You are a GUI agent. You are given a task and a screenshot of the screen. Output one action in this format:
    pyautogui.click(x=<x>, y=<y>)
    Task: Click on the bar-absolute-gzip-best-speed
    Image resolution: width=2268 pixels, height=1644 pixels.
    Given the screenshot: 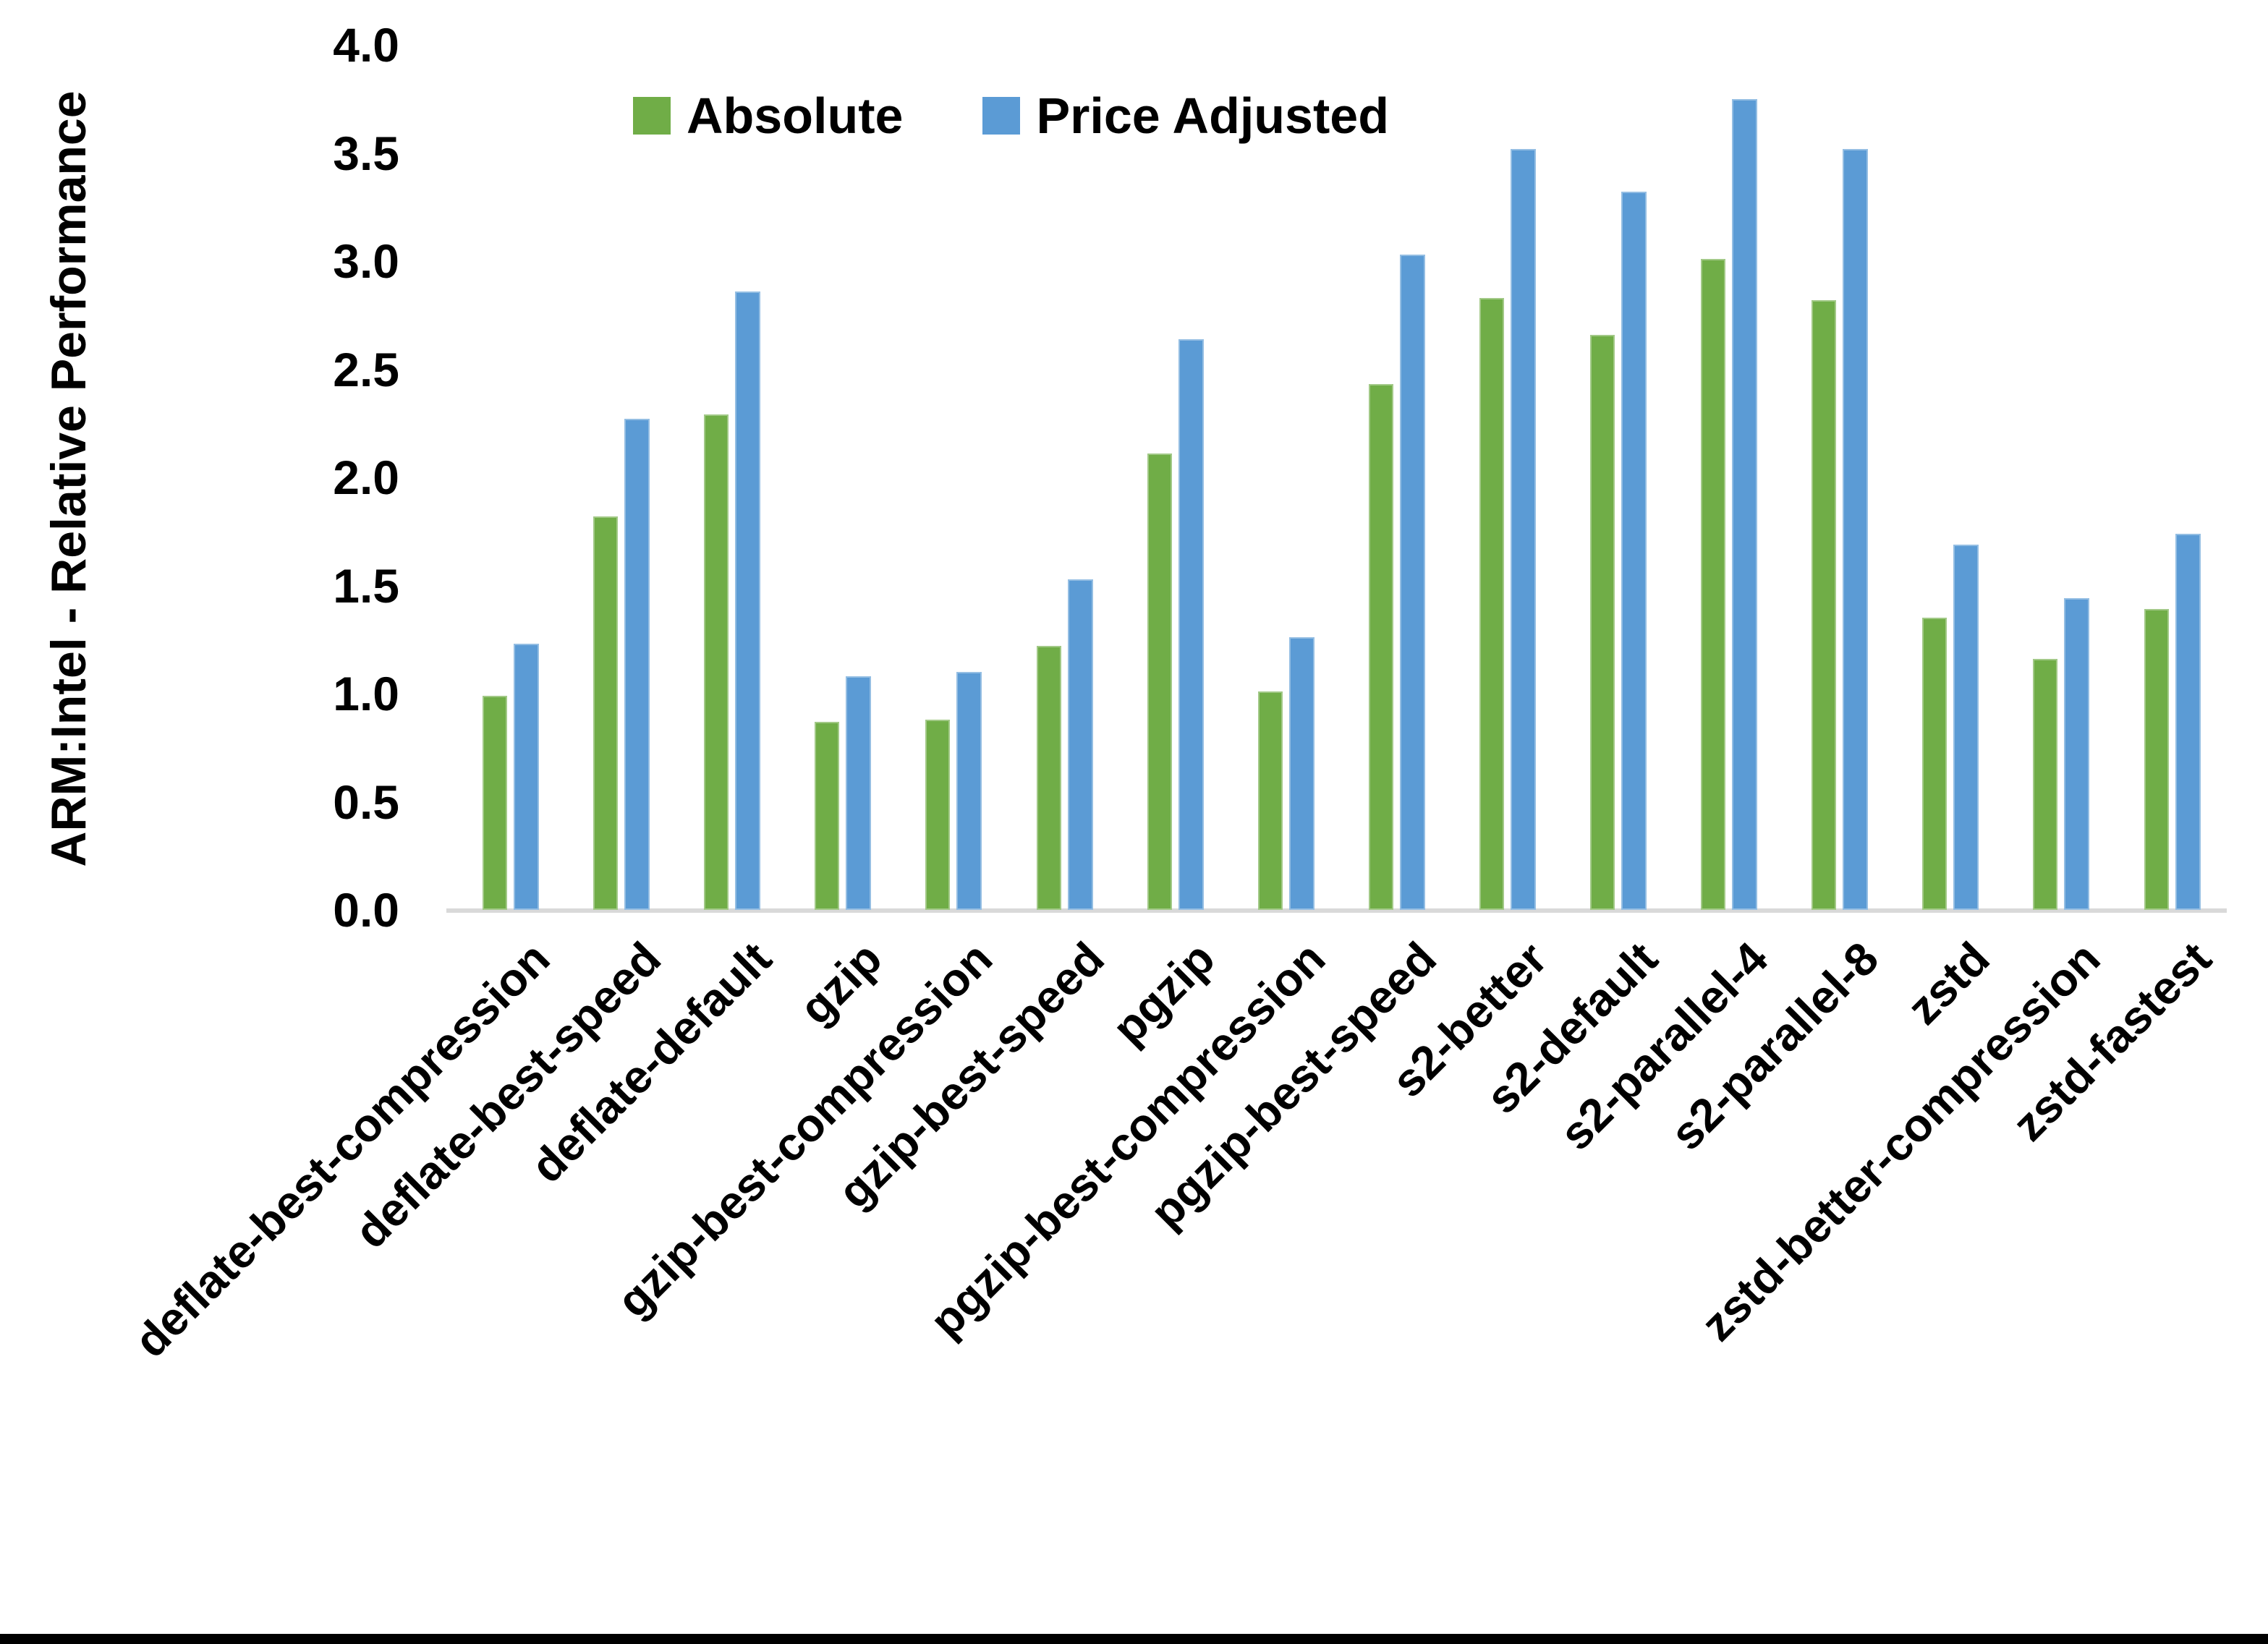 What is the action you would take?
    pyautogui.click(x=1049, y=778)
    